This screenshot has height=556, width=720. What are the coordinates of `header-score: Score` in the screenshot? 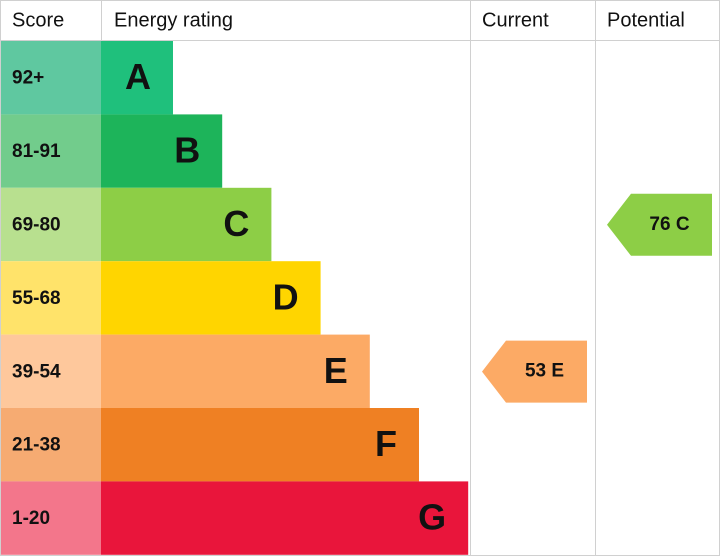 It's located at (38, 20).